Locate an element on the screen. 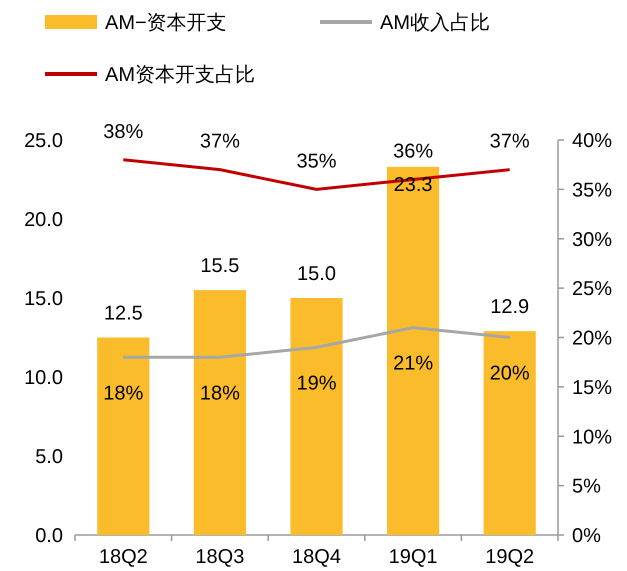 This screenshot has width=627, height=571. data-label: 36% is located at coordinates (413, 151).